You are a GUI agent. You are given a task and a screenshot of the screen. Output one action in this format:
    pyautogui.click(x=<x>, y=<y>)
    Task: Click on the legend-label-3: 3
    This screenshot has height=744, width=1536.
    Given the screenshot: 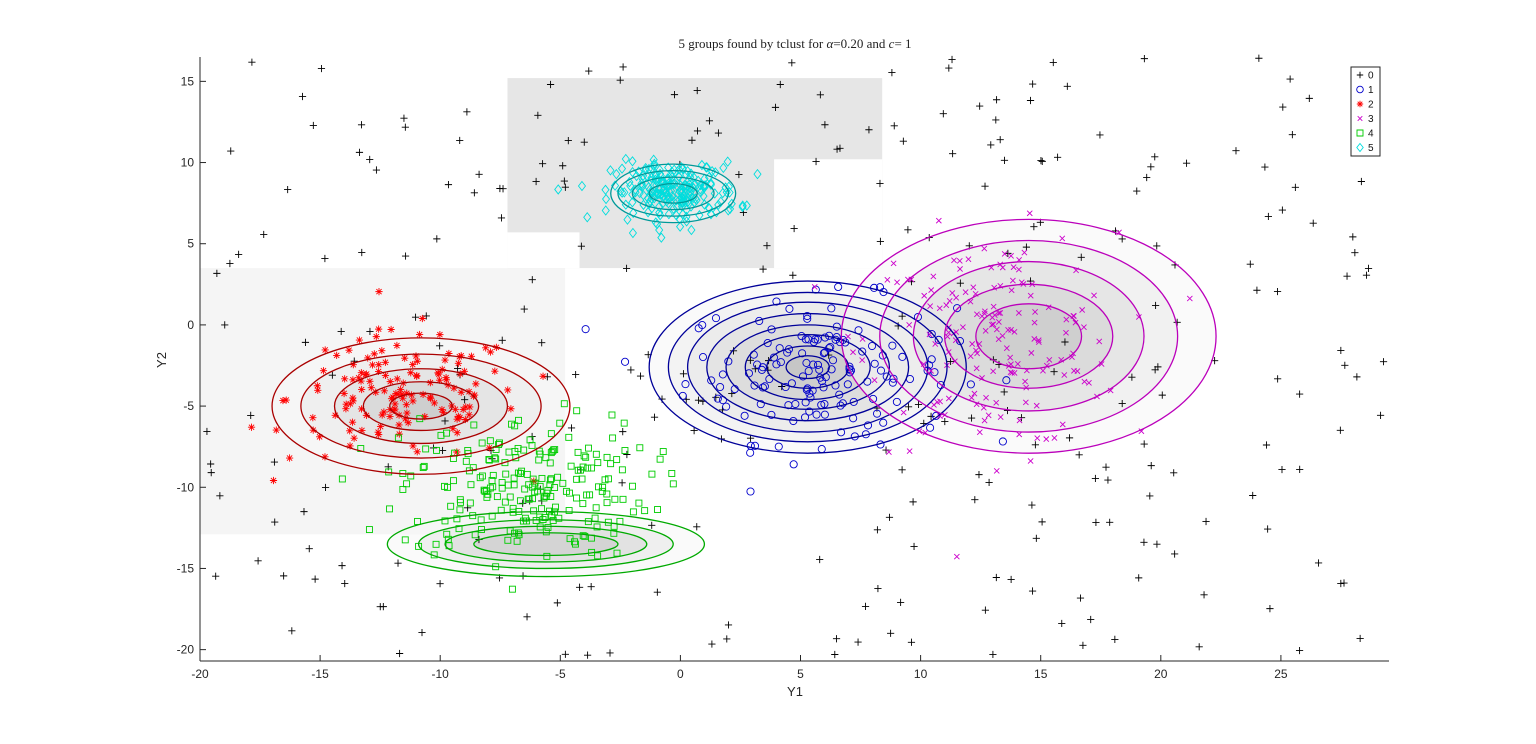 What is the action you would take?
    pyautogui.click(x=1371, y=119)
    